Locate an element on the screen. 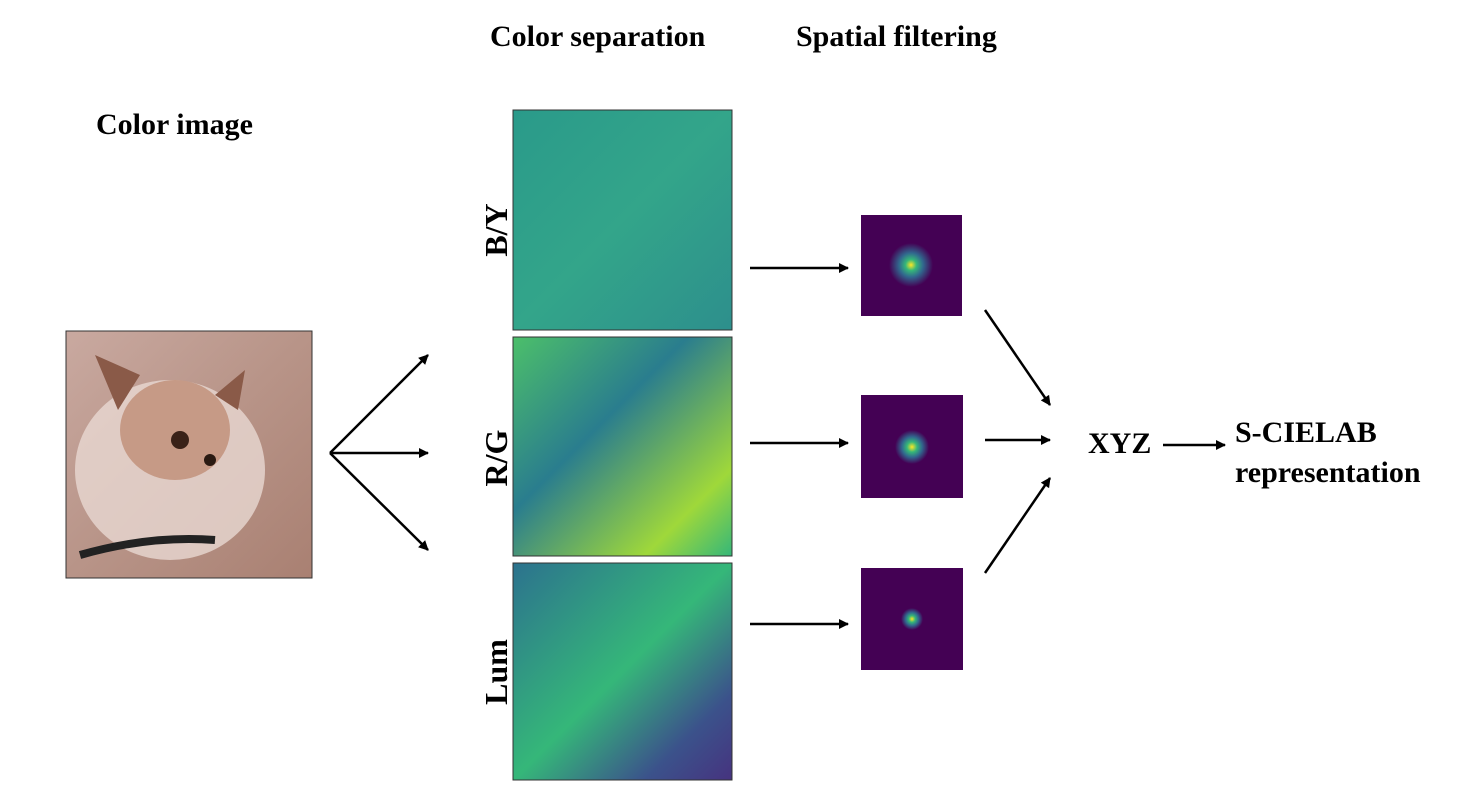 The image size is (1471, 810). header: Color separation is located at coordinates (598, 36).